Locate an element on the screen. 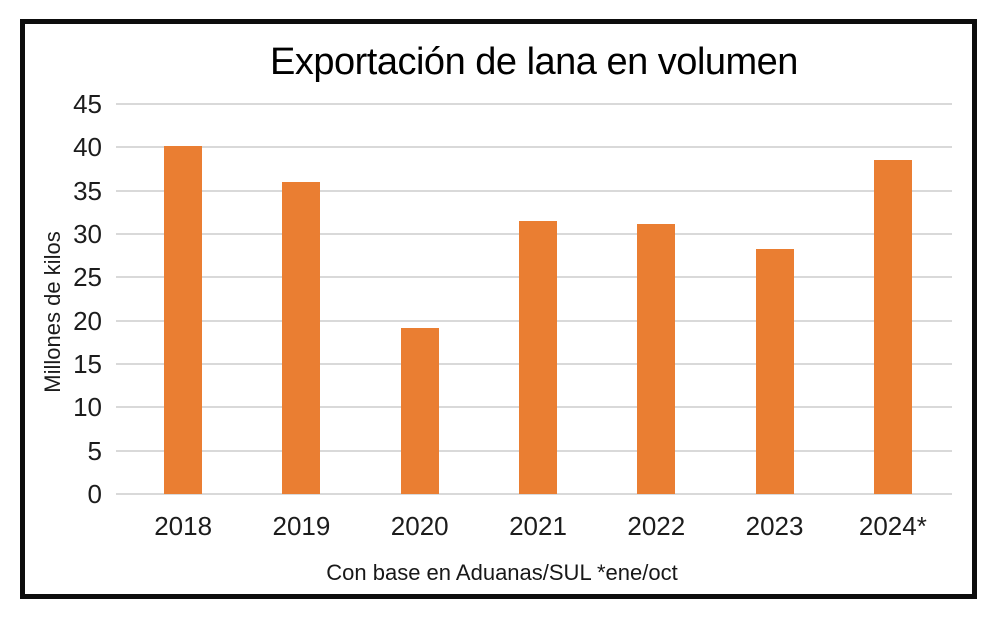  bar-2023 is located at coordinates (774, 371).